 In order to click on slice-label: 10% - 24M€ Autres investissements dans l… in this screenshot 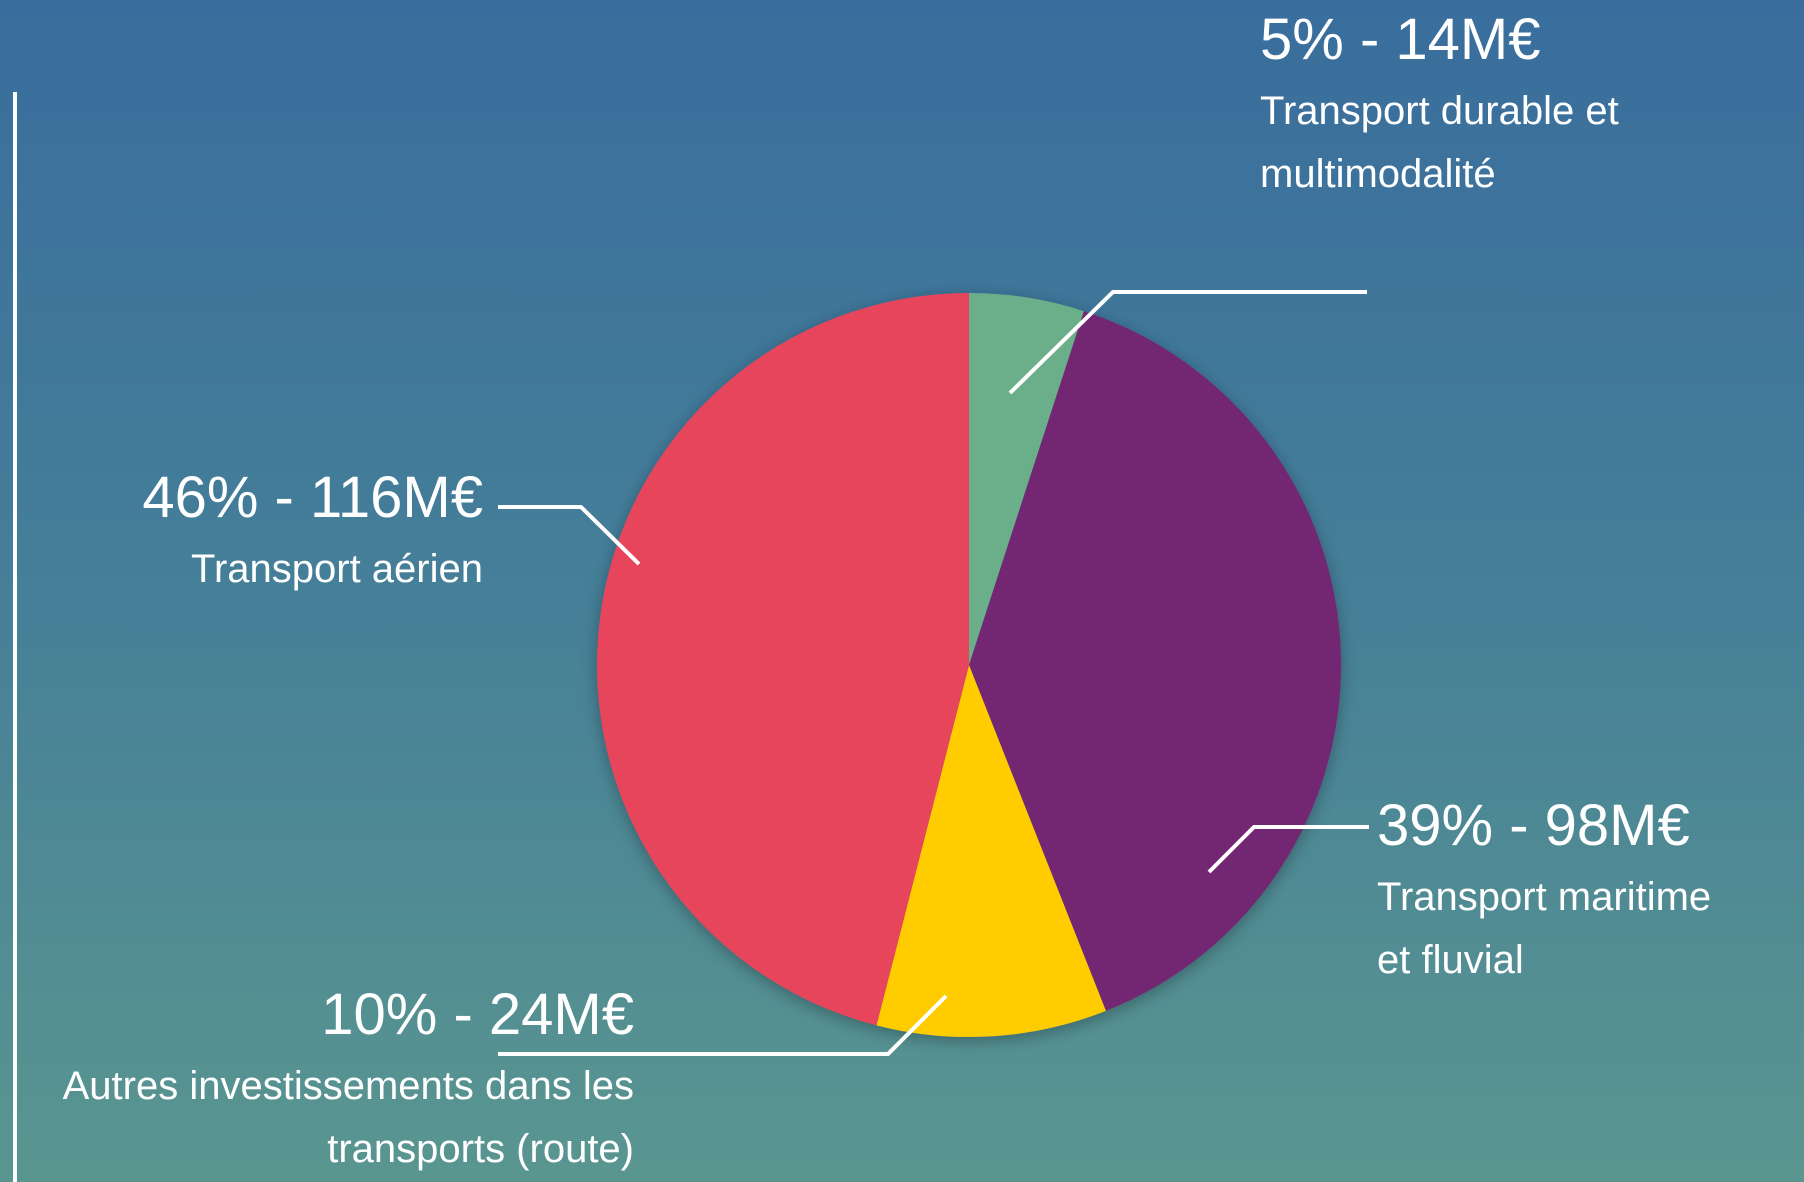, I will do `click(344, 1078)`.